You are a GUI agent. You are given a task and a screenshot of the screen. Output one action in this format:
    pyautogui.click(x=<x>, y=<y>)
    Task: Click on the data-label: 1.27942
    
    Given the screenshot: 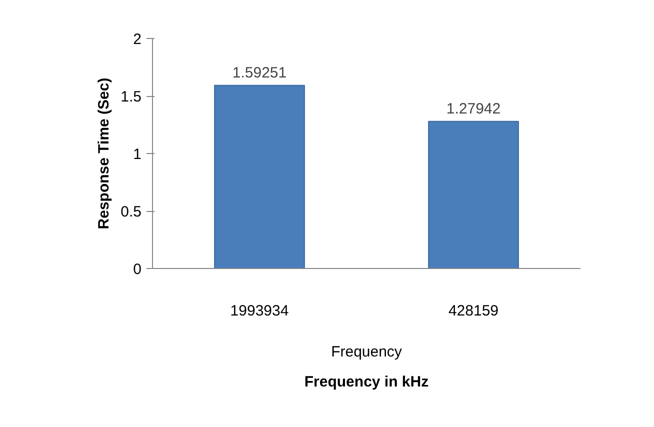 What is the action you would take?
    pyautogui.click(x=473, y=109)
    